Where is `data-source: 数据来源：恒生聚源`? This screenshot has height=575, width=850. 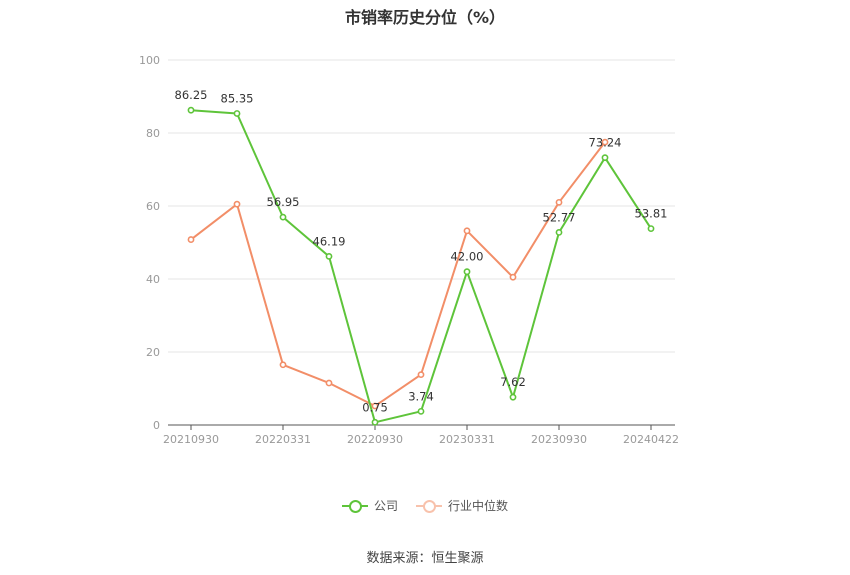
data-source: 数据来源：恒生聚源 is located at coordinates (425, 558).